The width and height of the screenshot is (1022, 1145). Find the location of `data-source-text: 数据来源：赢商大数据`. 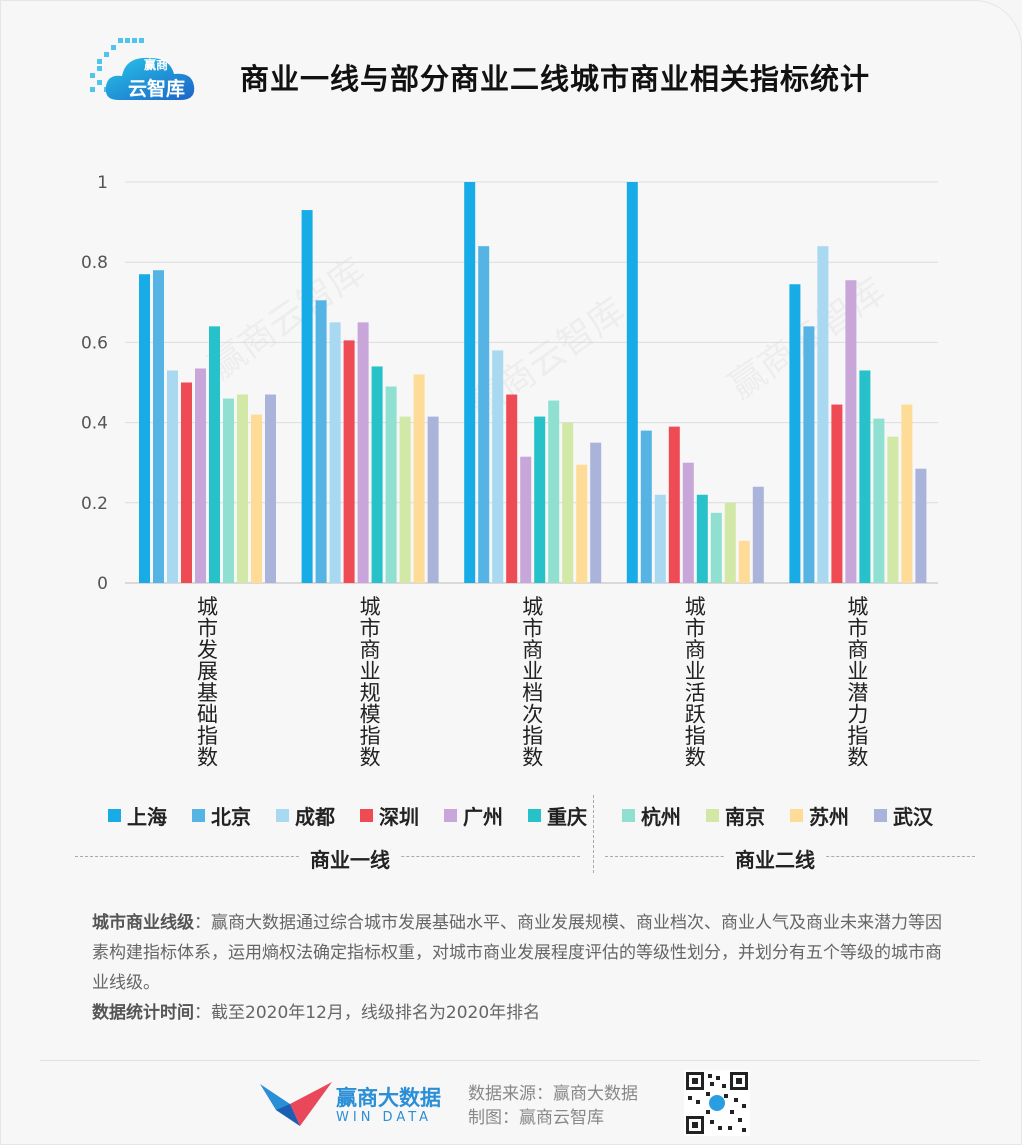

data-source-text: 数据来源：赢商大数据 is located at coordinates (553, 1094).